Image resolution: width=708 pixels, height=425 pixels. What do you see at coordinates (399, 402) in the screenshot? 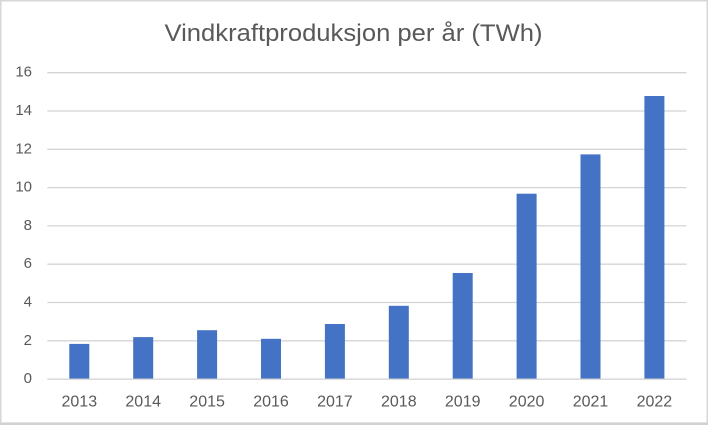
I see `svg-text: 2018` at bounding box center [399, 402].